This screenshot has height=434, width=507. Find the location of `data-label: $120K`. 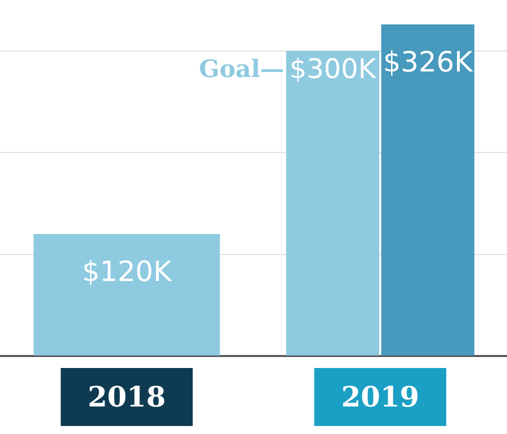

data-label: $120K is located at coordinates (127, 271).